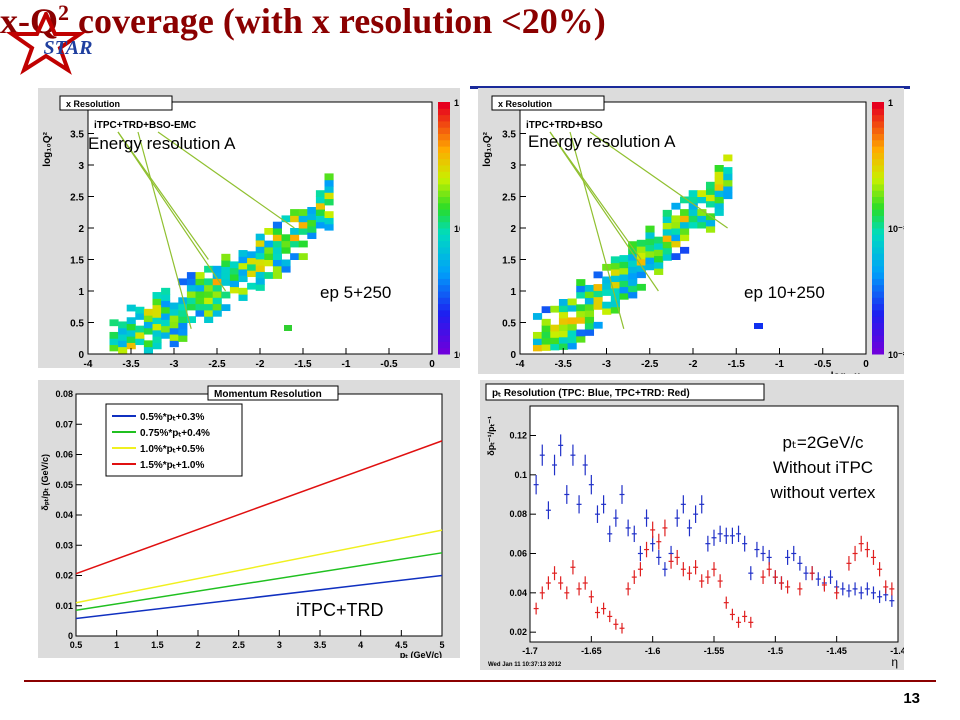 The image size is (960, 720). I want to click on legend-label: iTPC+TRD+BSO, so click(564, 125).